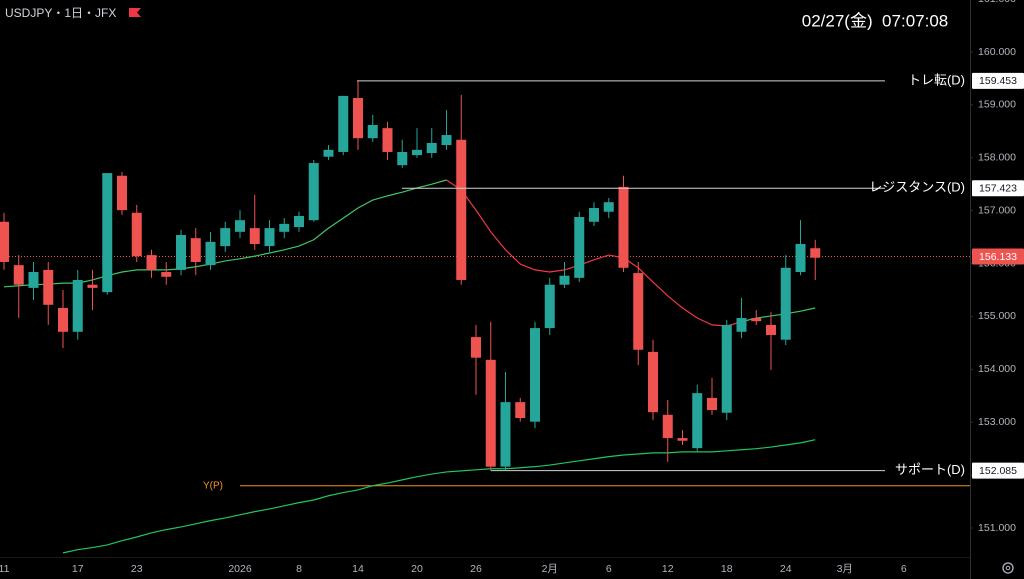 This screenshot has width=1024, height=579. Describe the element at coordinates (60, 13) in the screenshot. I see `symbol-label: USDJPY・1日・JFX` at that location.